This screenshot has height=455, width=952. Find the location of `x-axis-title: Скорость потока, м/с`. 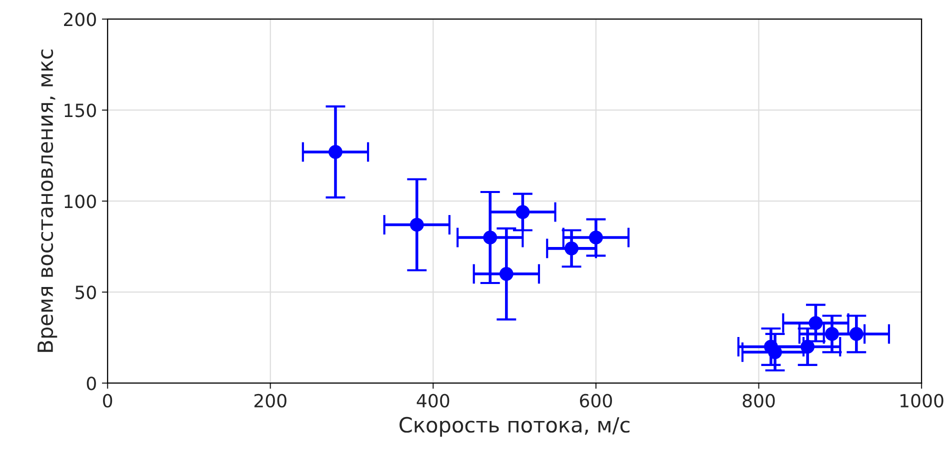

x-axis-title: Скорость потока, м/с is located at coordinates (515, 426).